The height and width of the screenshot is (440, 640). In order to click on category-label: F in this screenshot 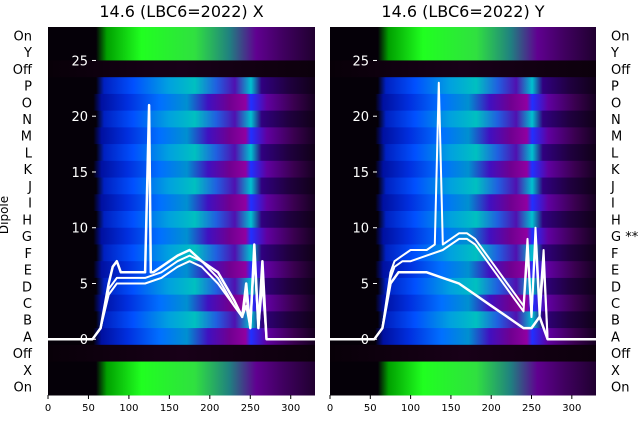, I will do `click(28, 254)`.